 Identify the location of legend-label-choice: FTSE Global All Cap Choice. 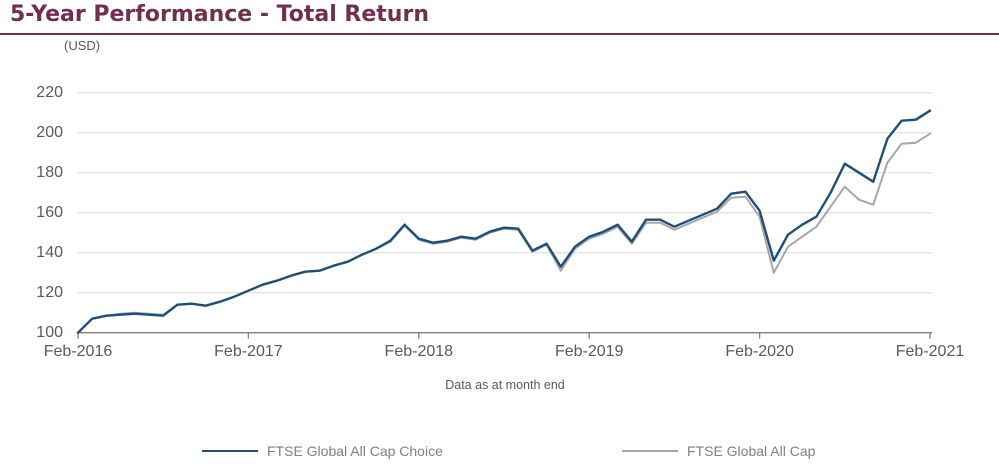
(355, 451).